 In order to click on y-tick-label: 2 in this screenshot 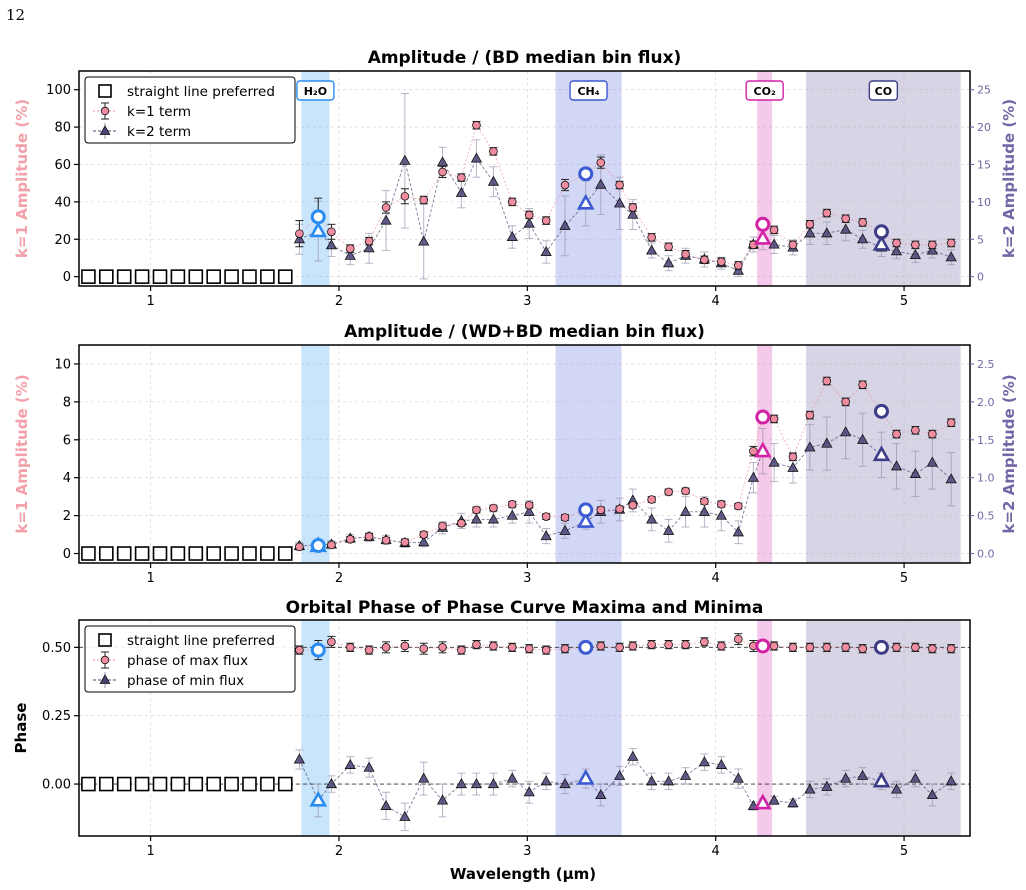, I will do `click(67, 516)`.